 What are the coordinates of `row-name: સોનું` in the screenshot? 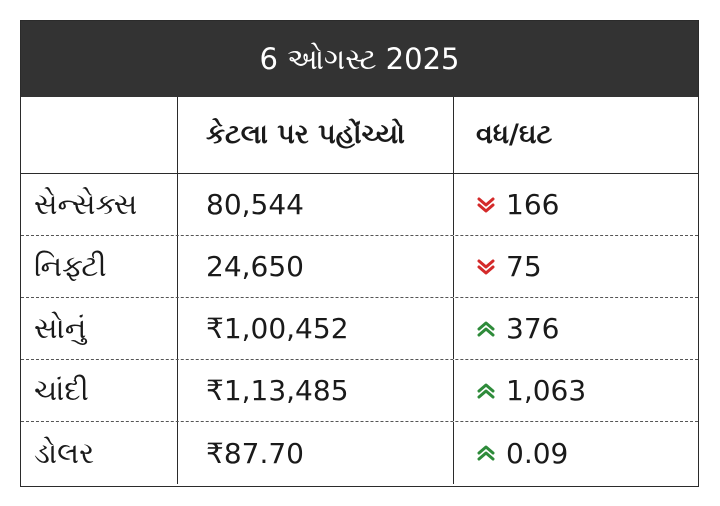 It's located at (99, 328).